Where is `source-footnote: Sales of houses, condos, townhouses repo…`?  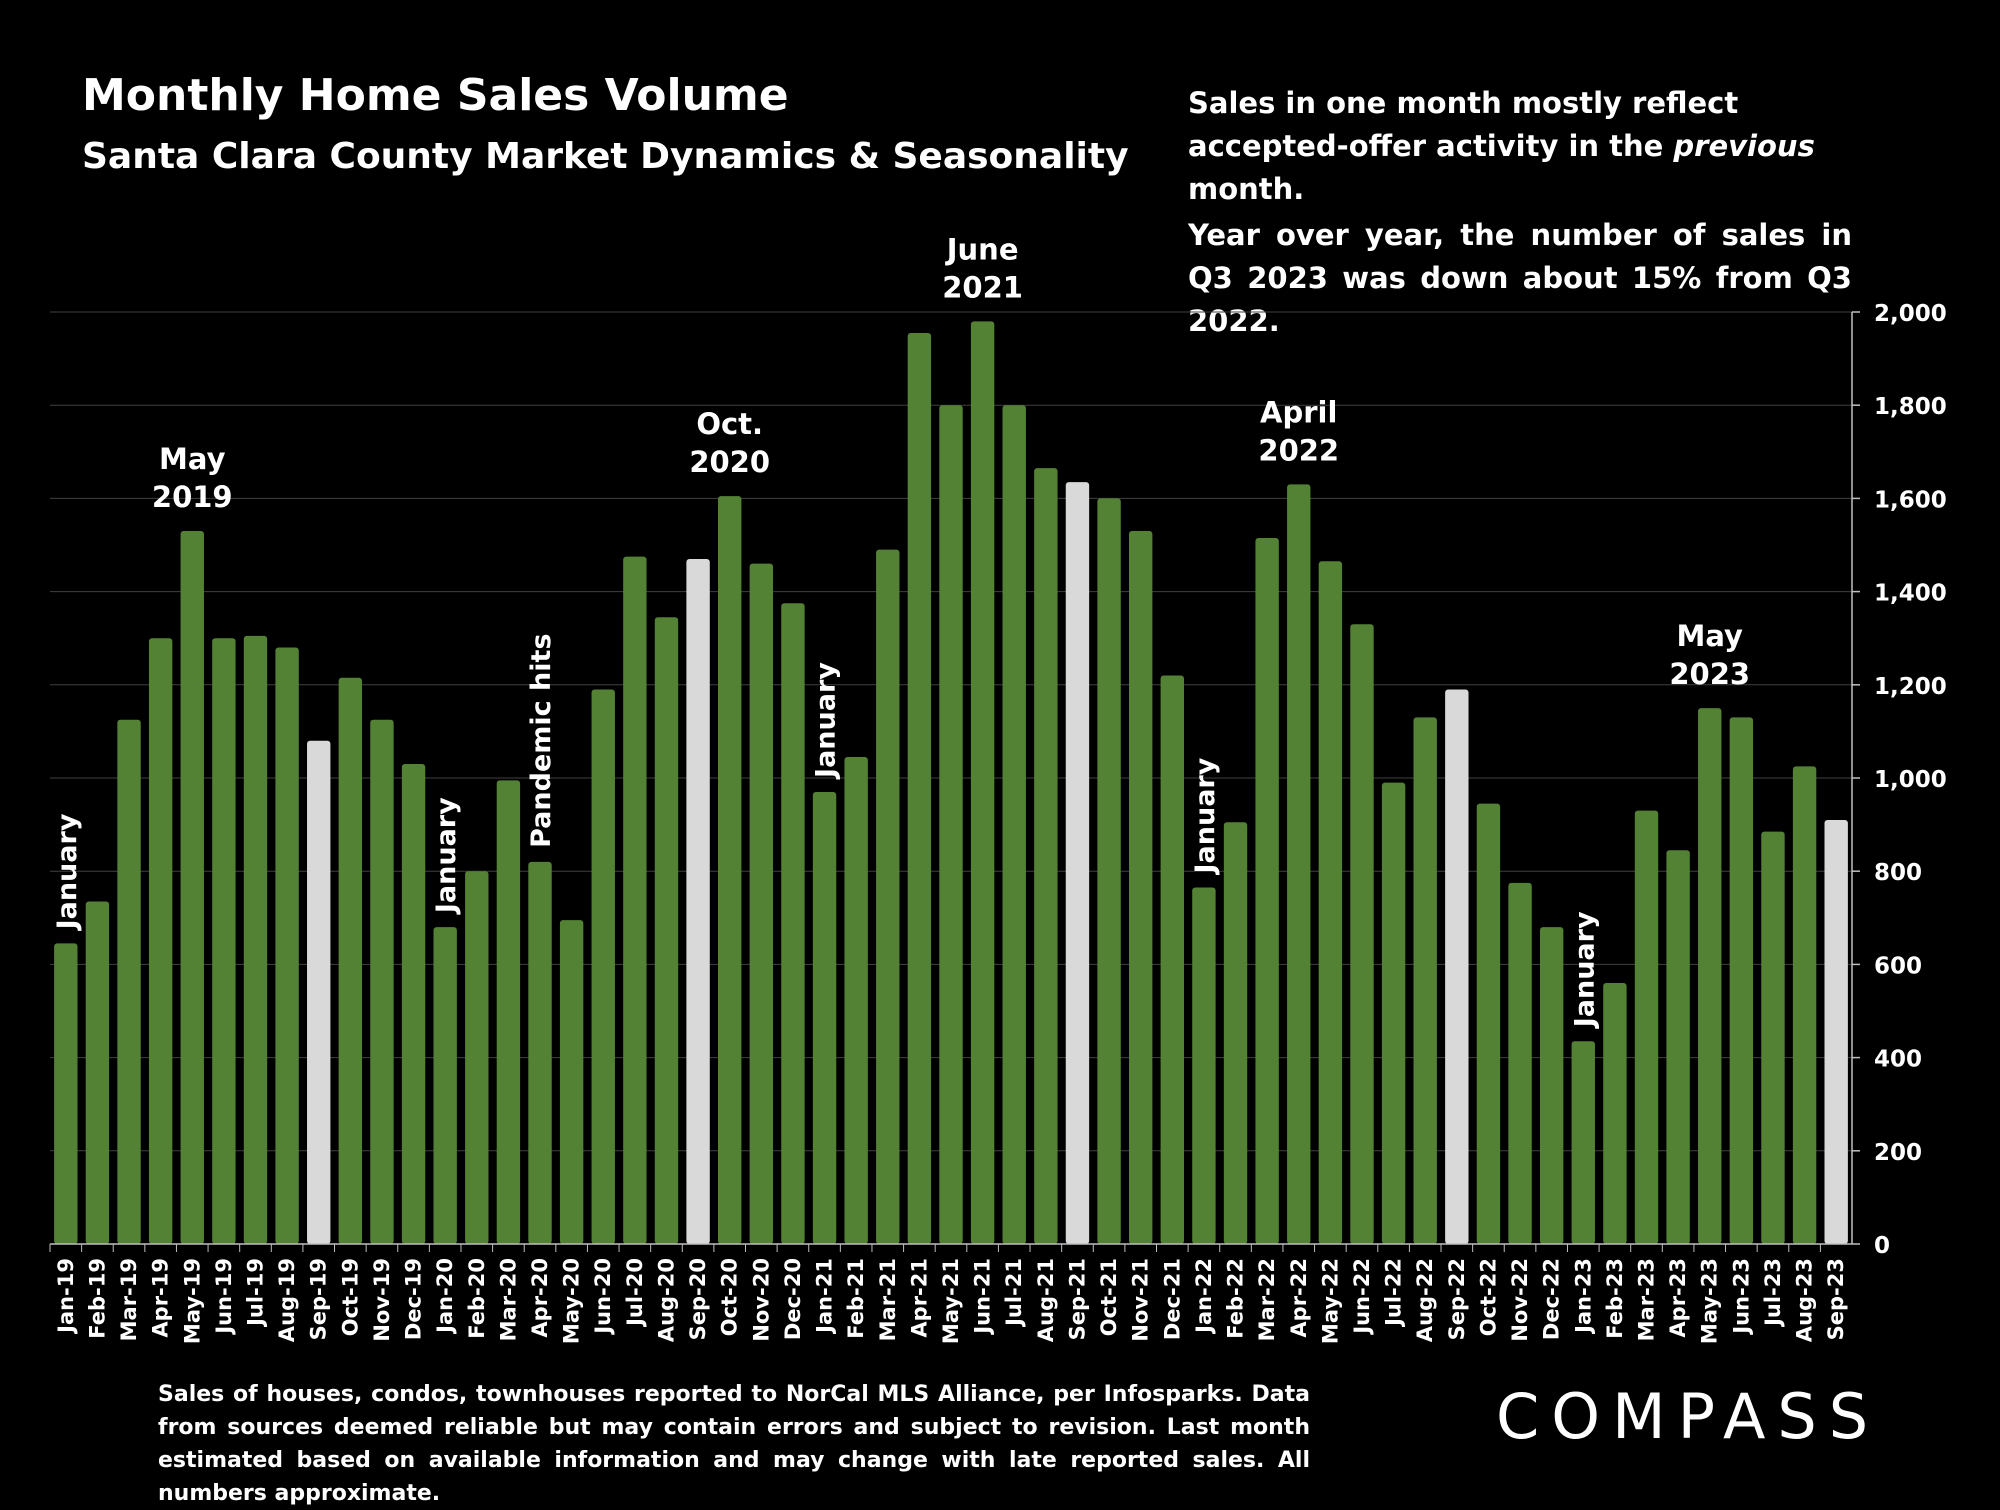 source-footnote: Sales of houses, condos, townhouses repo… is located at coordinates (734, 1444).